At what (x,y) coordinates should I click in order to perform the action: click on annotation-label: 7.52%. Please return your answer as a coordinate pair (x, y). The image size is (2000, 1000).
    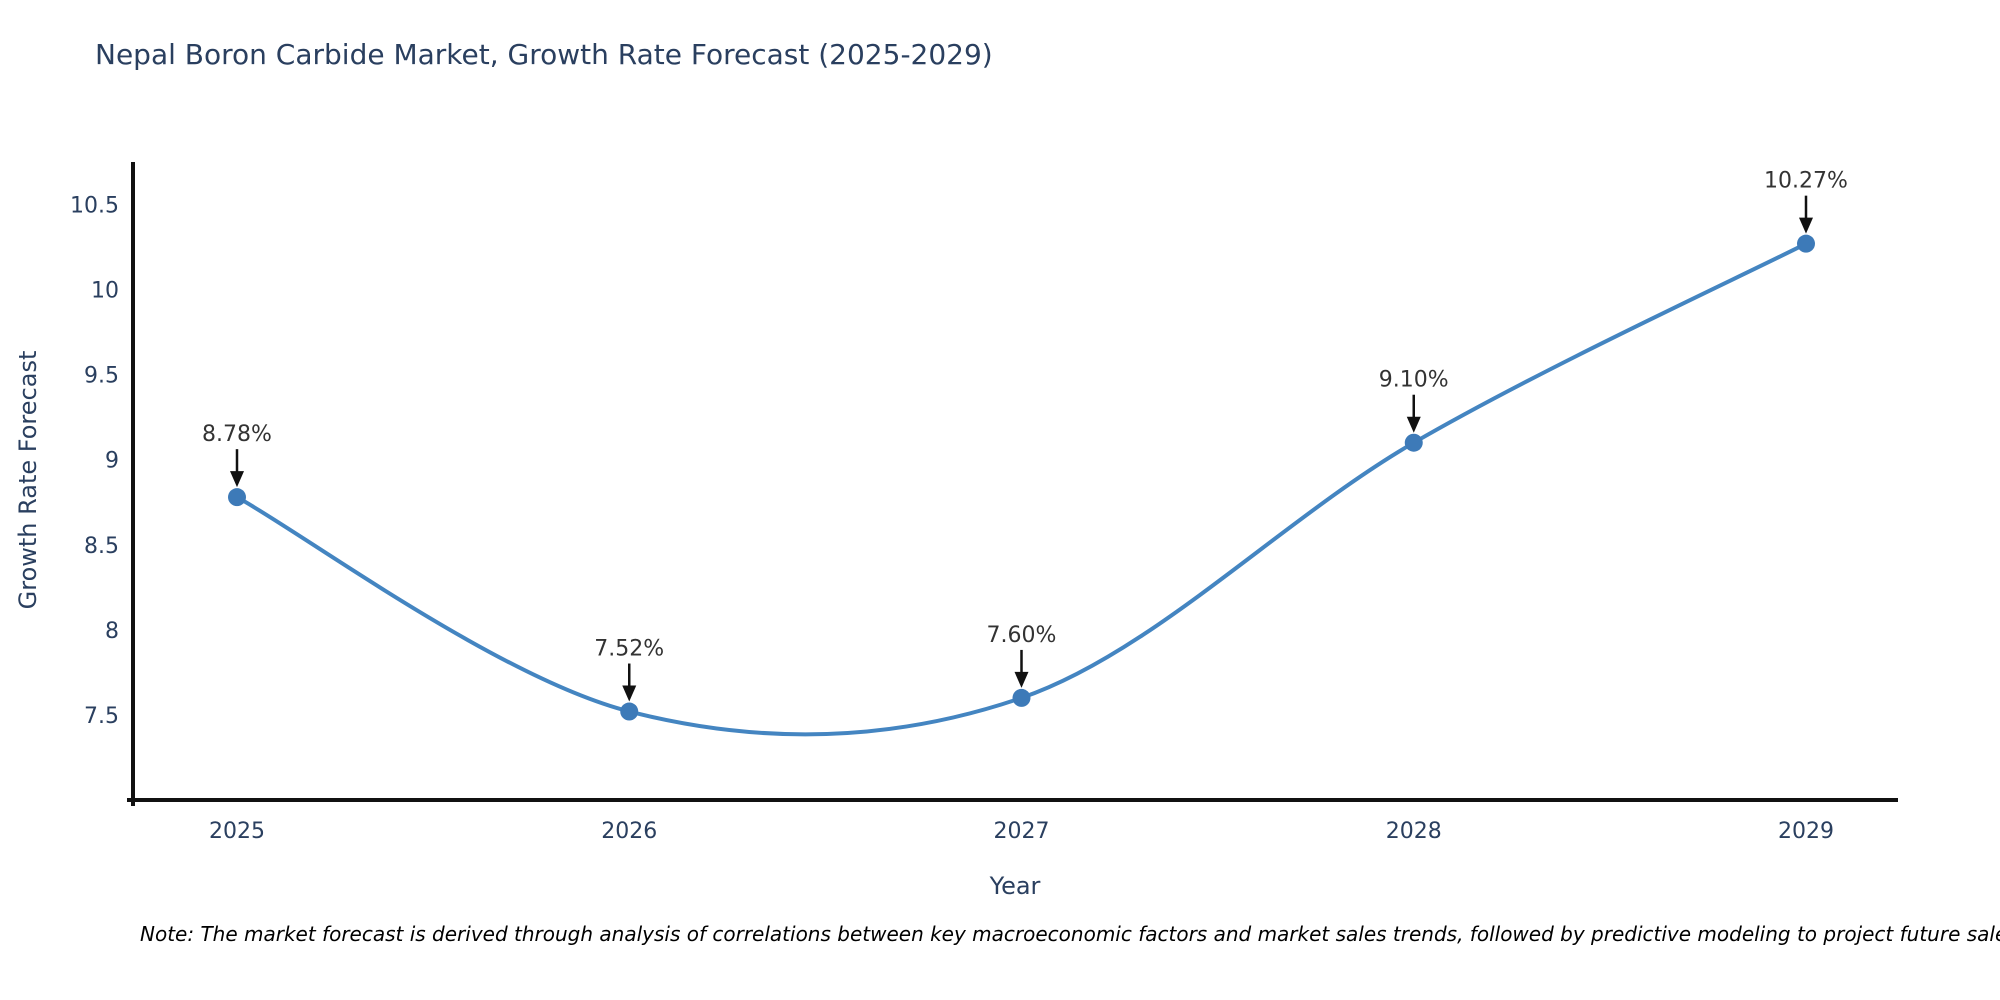
    Looking at the image, I should click on (629, 649).